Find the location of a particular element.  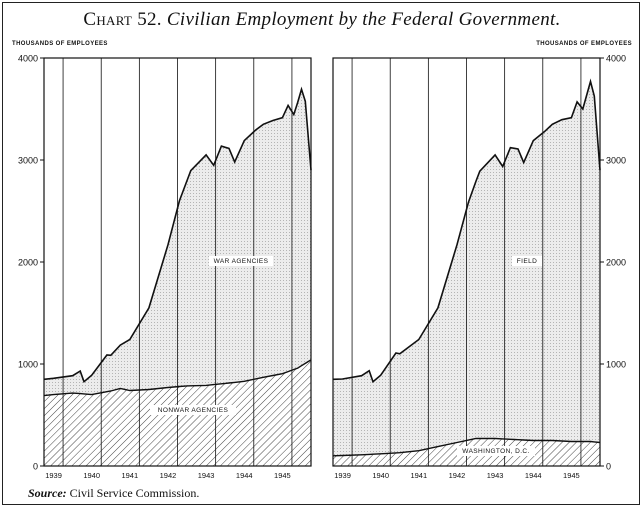

series-label: NONWAR AGENCIES is located at coordinates (193, 410).